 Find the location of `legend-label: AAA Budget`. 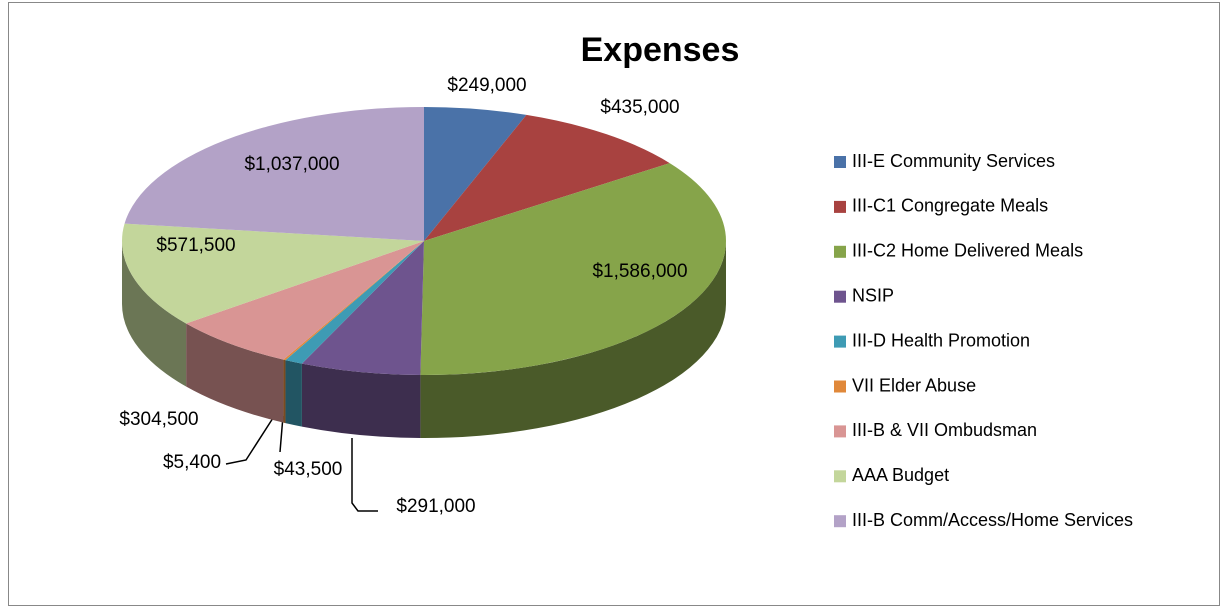

legend-label: AAA Budget is located at coordinates (900, 475).